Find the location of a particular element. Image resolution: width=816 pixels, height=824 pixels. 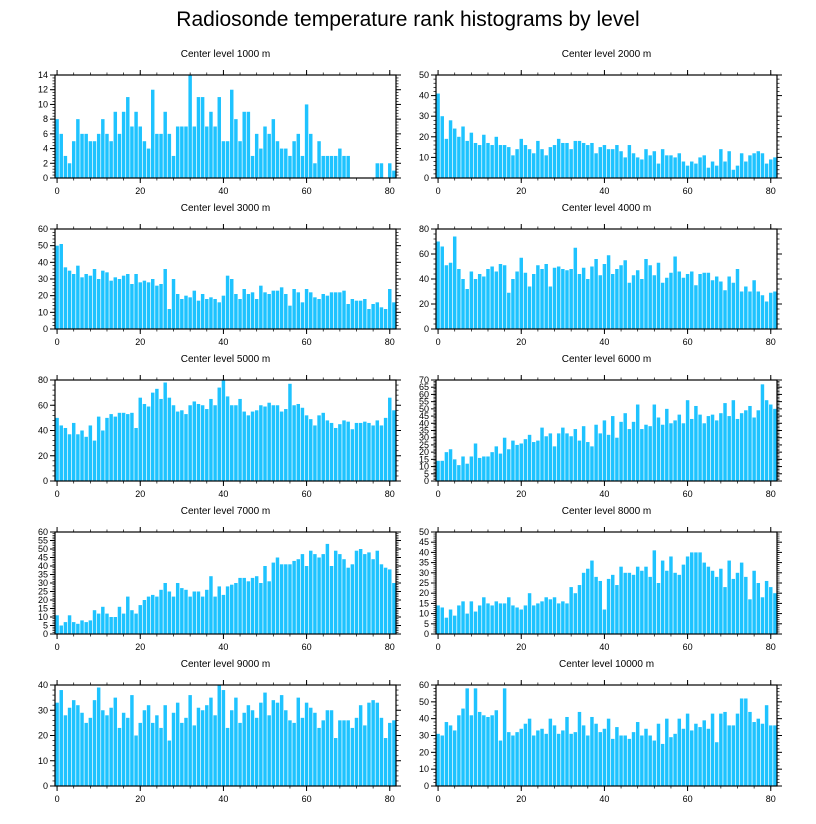

y-tick-label: 60 is located at coordinates (43, 229).